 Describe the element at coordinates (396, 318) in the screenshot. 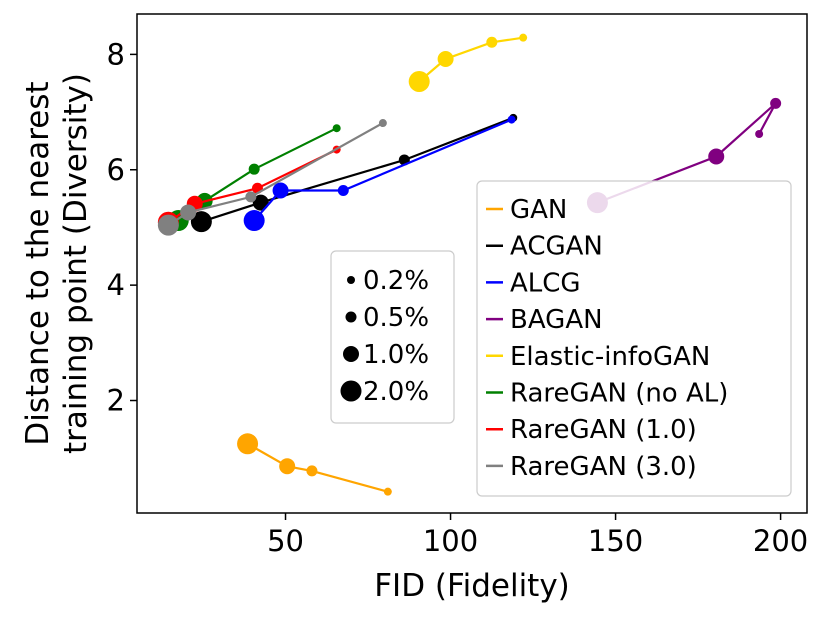

I see `size-legend-label: 0.5%` at that location.